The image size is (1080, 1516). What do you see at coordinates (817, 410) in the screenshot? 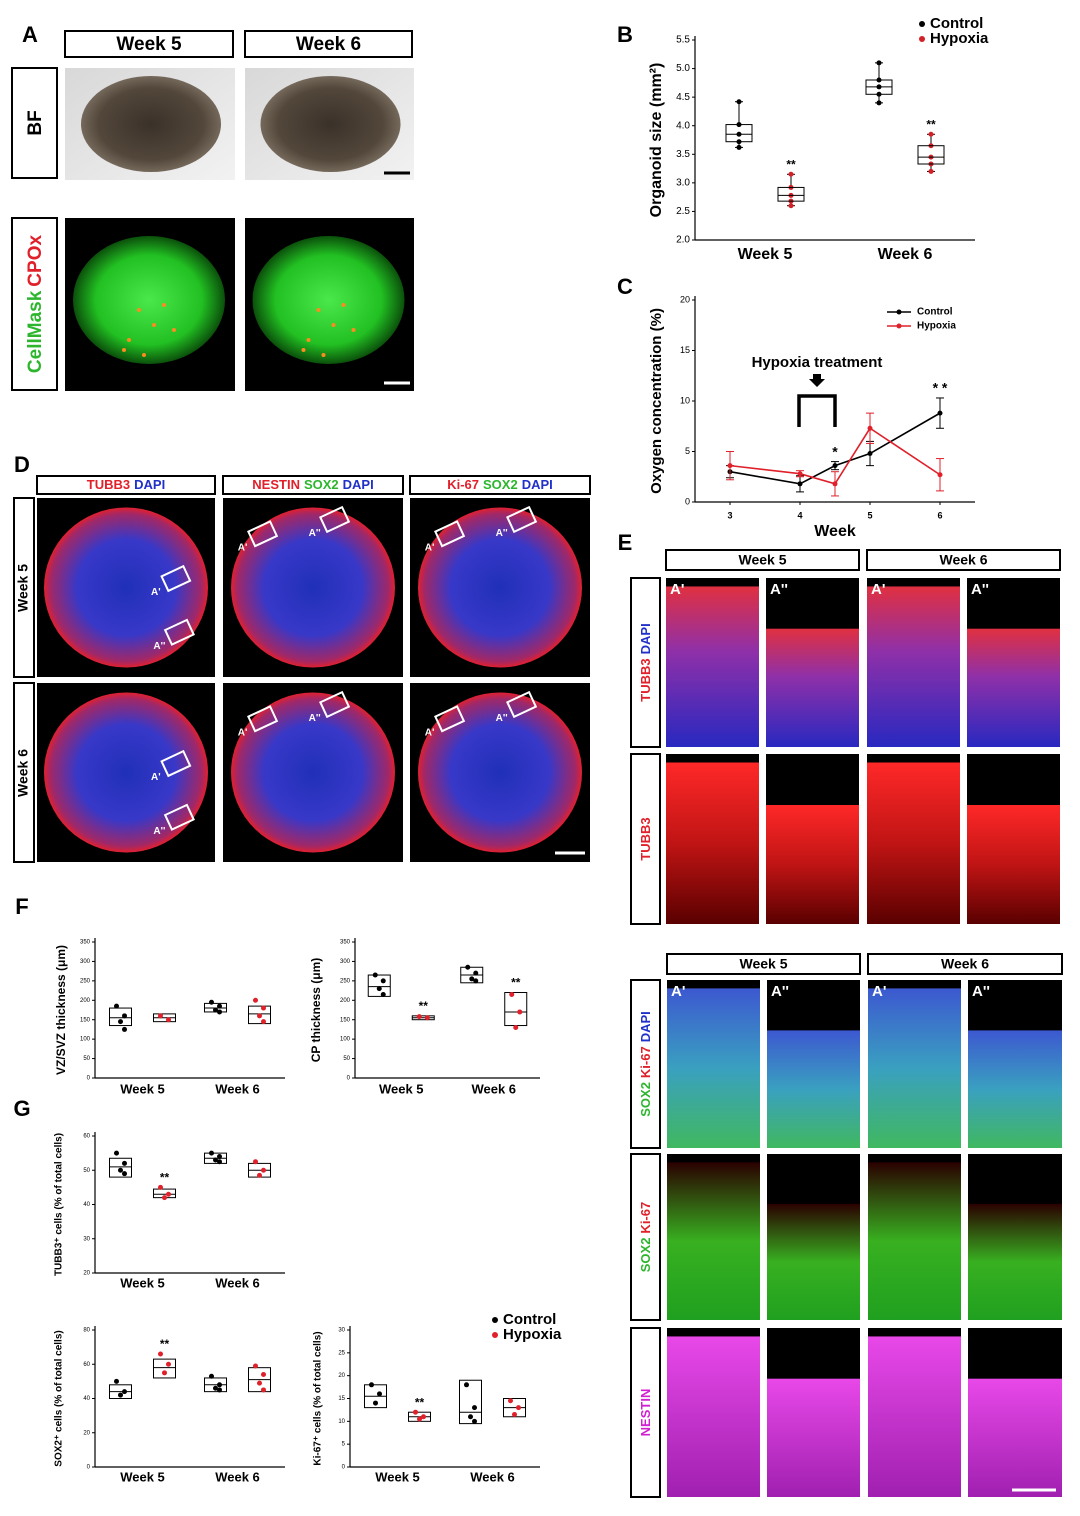
I see `bracket` at bounding box center [817, 410].